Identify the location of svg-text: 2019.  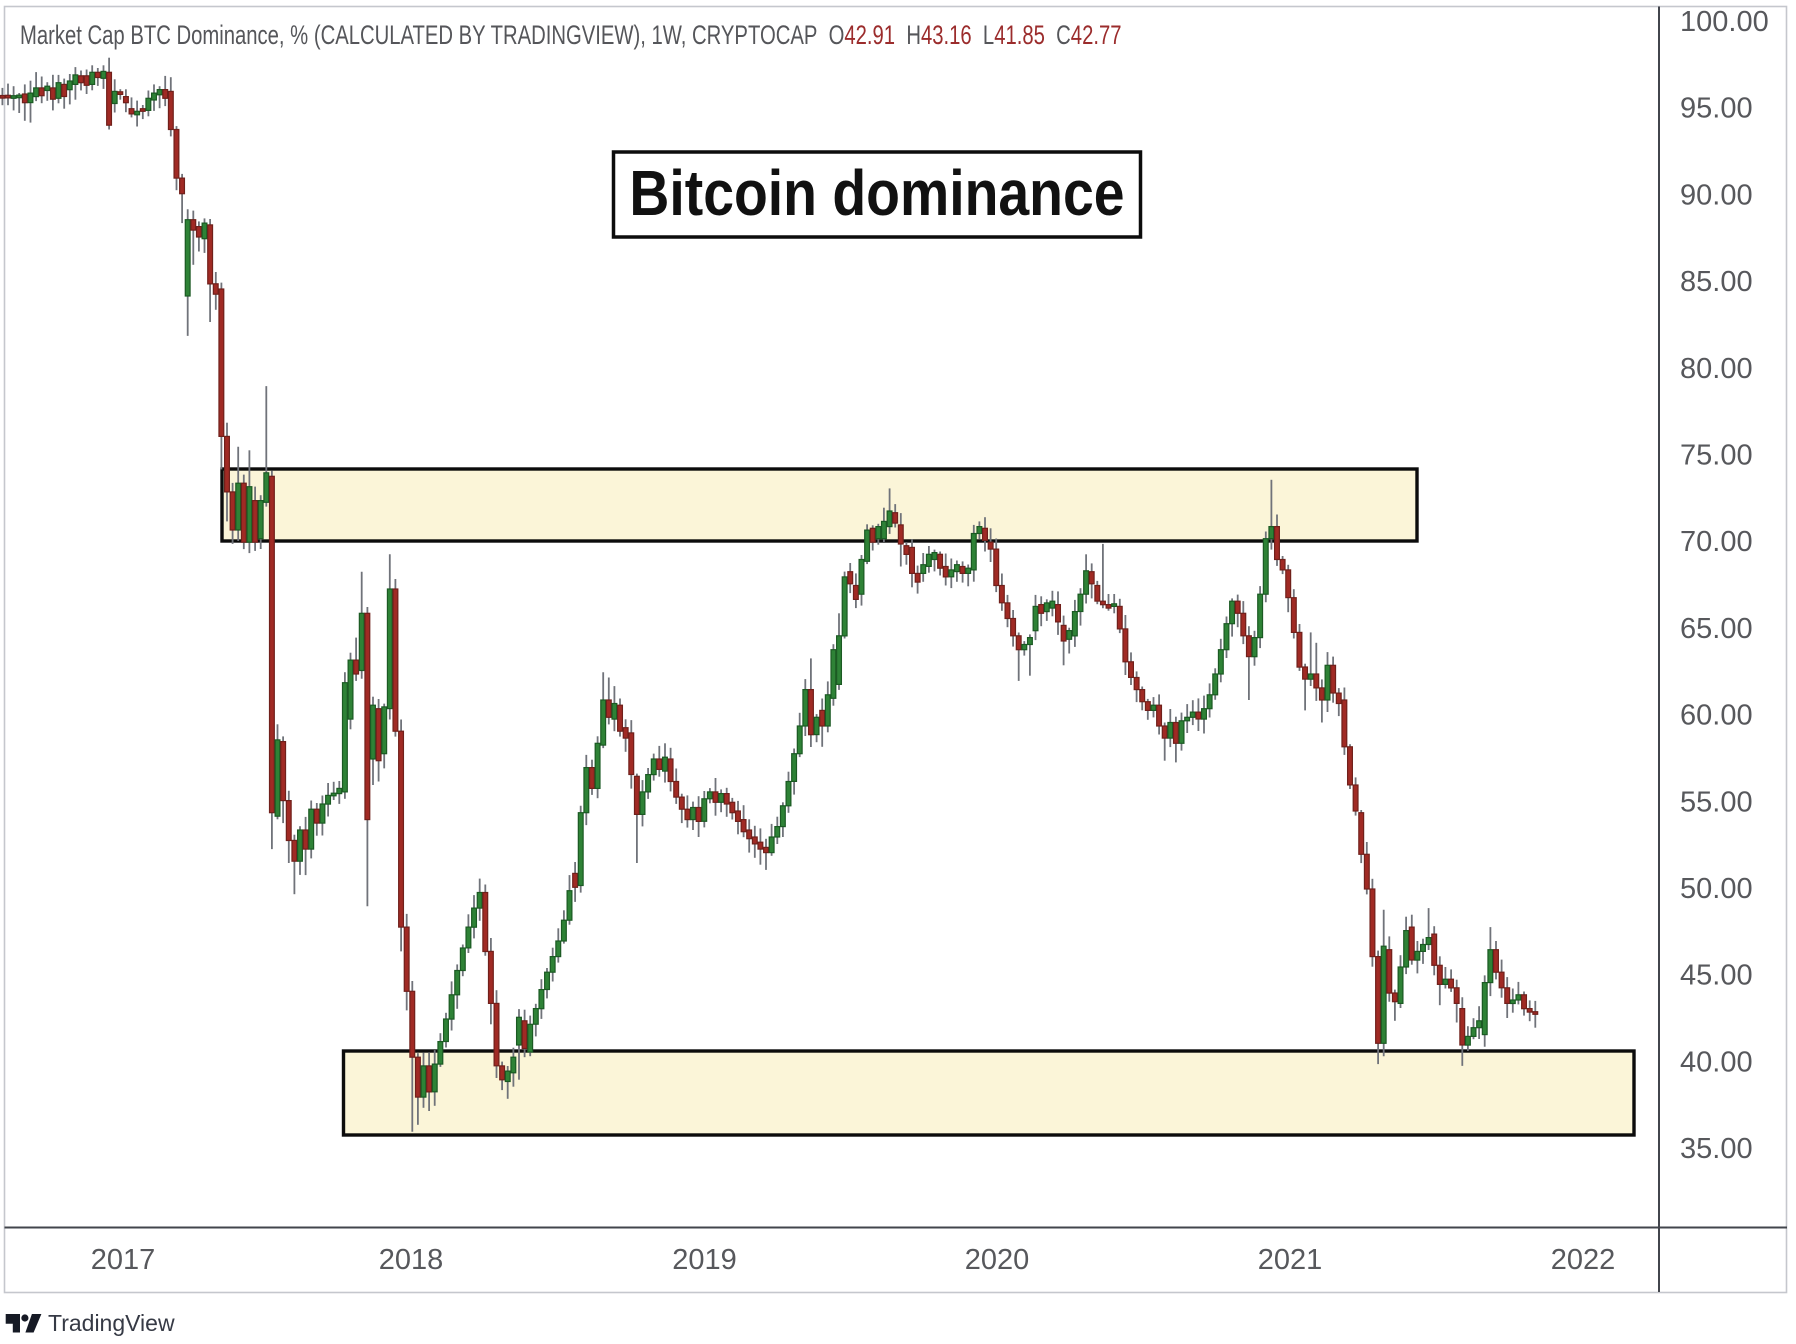
(704, 1260).